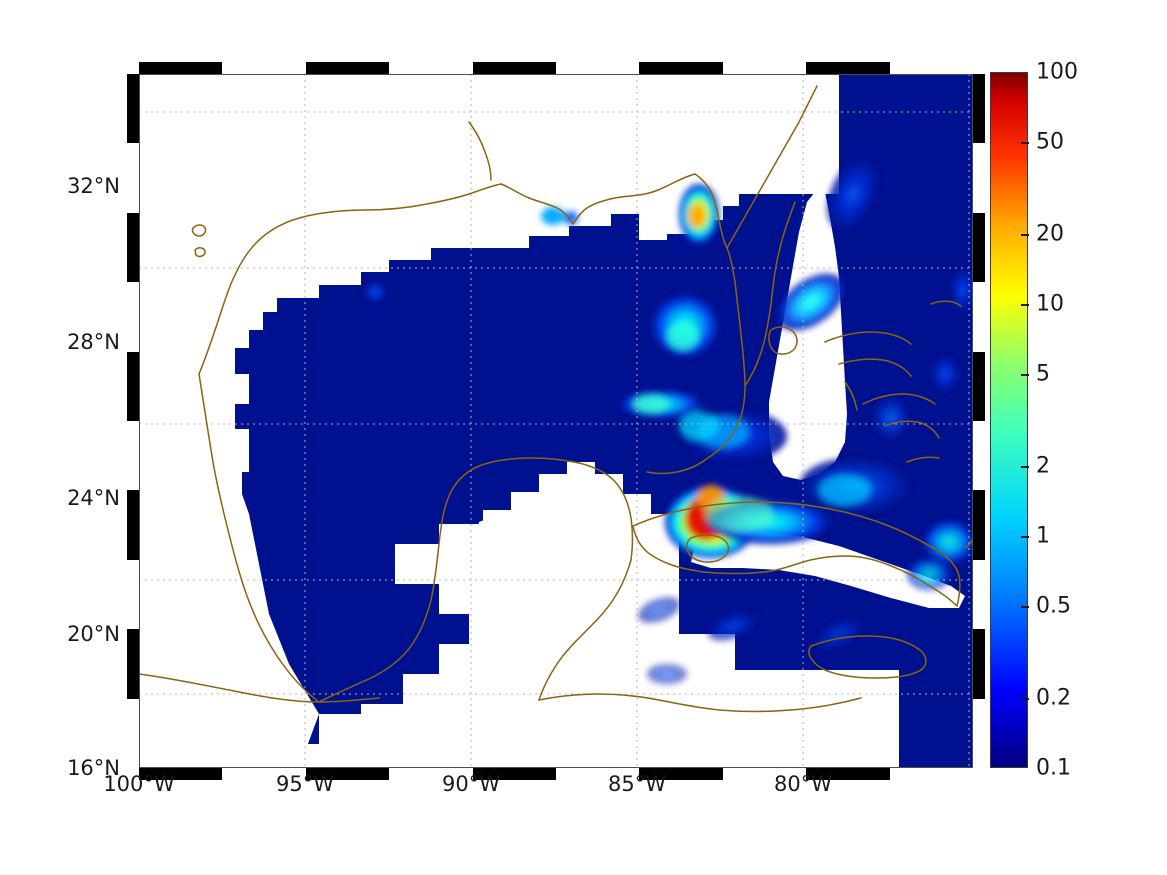 The image size is (1167, 875). Describe the element at coordinates (93, 186) in the screenshot. I see `y-tick-label-0: 32°N` at that location.